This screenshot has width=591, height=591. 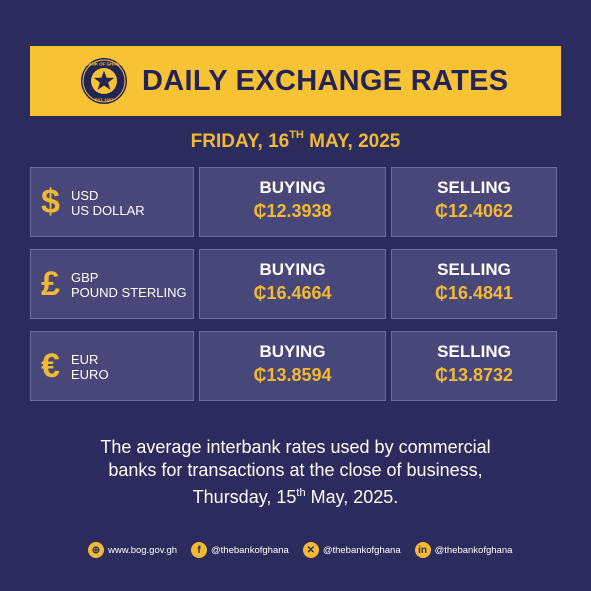 I want to click on facebook-icon: f, so click(x=199, y=550).